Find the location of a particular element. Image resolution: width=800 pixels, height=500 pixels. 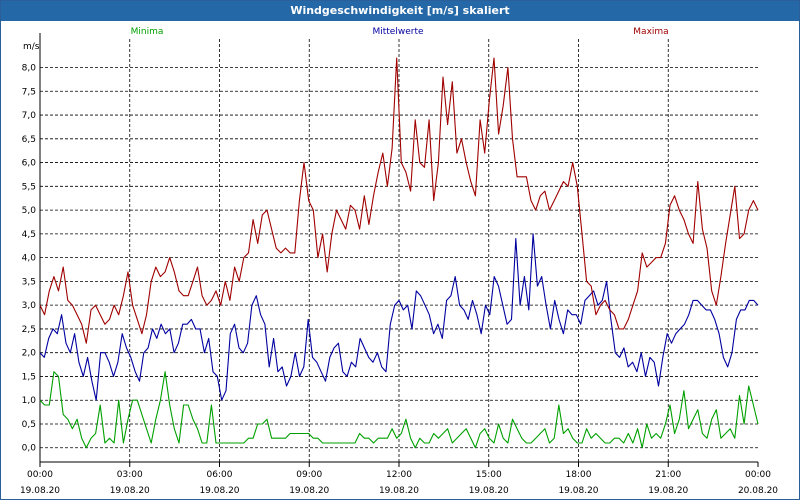

legend: Minima Mittelwerte Maxima is located at coordinates (400, 32).